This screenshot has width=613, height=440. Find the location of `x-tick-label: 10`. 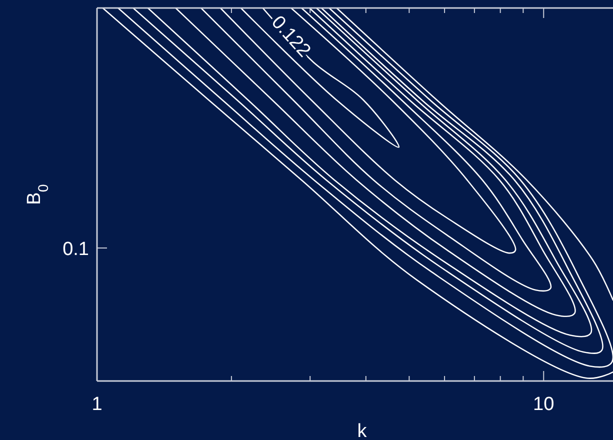

x-tick-label: 10 is located at coordinates (543, 404).